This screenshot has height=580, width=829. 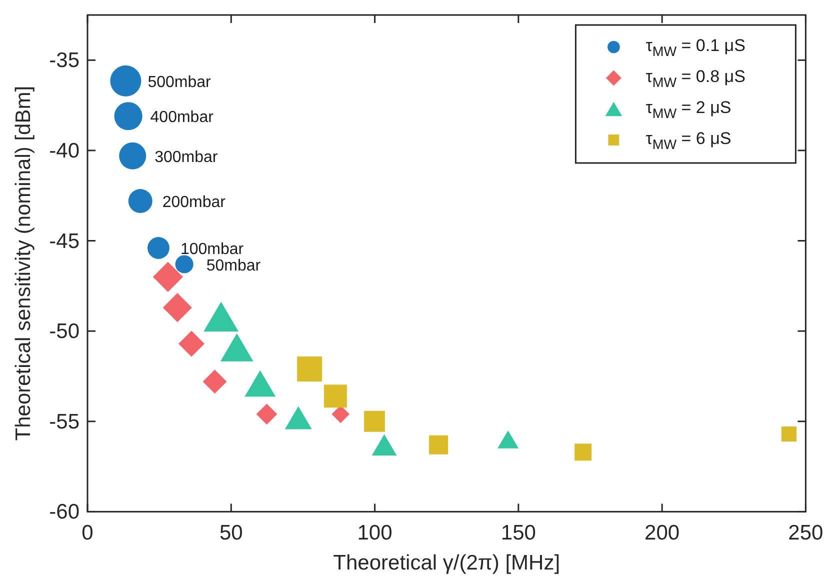 What do you see at coordinates (64, 332) in the screenshot?
I see `y-tick-label: -50` at bounding box center [64, 332].